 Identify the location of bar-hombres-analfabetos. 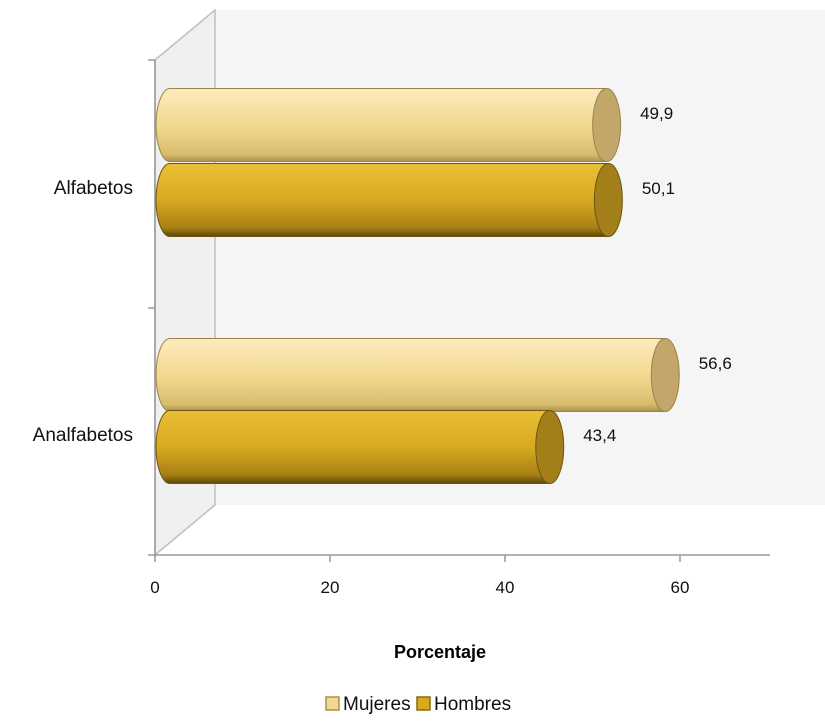
(360, 447).